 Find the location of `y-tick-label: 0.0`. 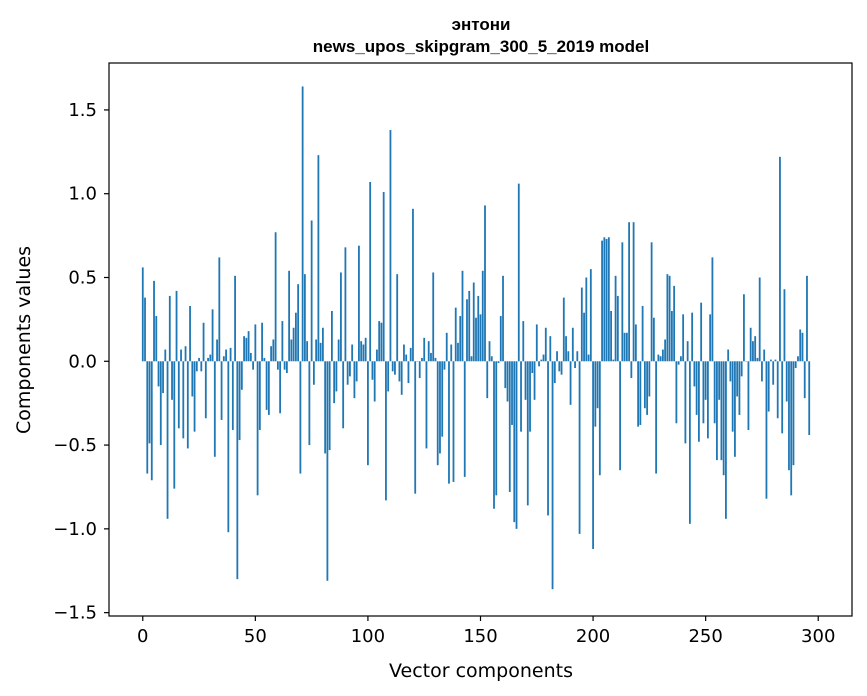

y-tick-label: 0.0 is located at coordinates (82, 361).